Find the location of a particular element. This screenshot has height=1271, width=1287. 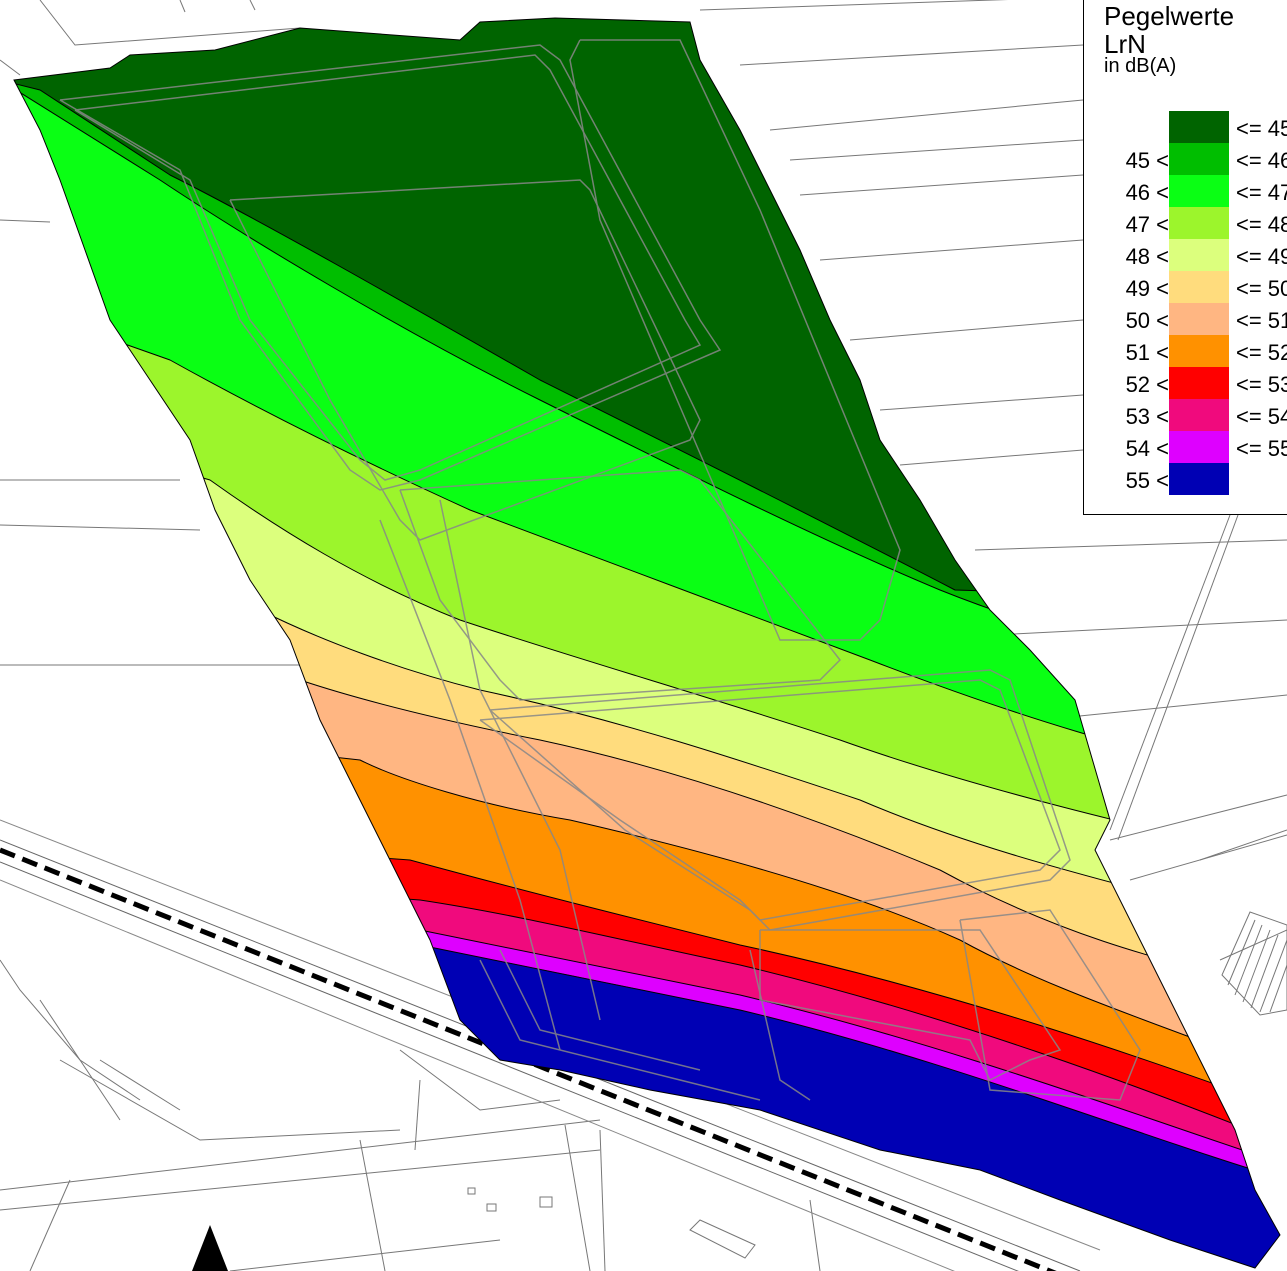

legend-class-row: 47 < <= 48 is located at coordinates (1185, 223).